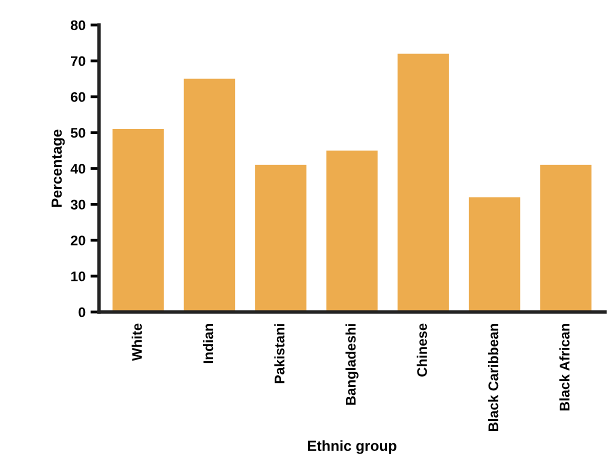 Image resolution: width=616 pixels, height=459 pixels. What do you see at coordinates (137, 342) in the screenshot?
I see `x-tick-label: White` at bounding box center [137, 342].